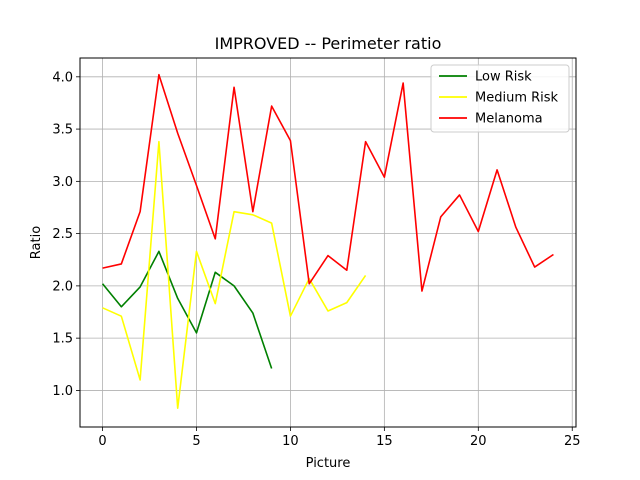 The image size is (640, 480). Describe the element at coordinates (62, 286) in the screenshot. I see `y-tick-label: 2.0` at that location.